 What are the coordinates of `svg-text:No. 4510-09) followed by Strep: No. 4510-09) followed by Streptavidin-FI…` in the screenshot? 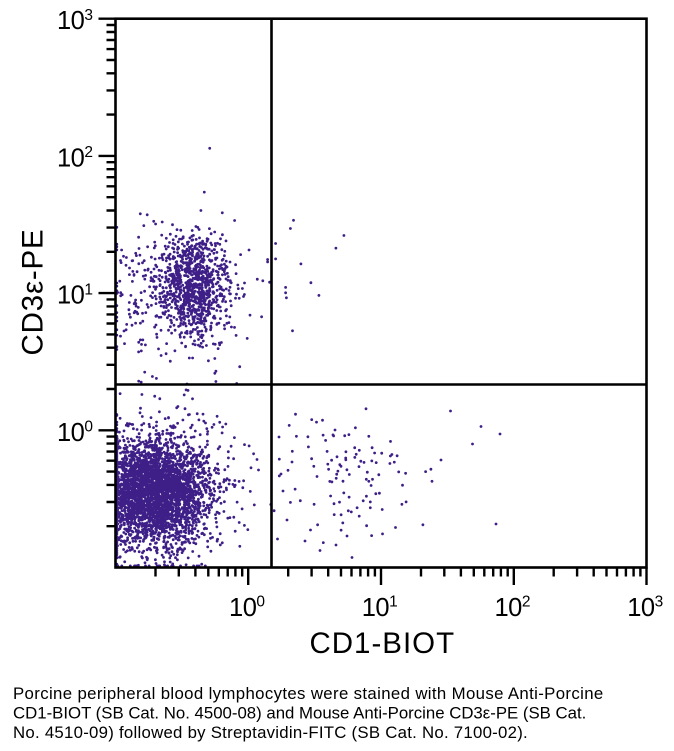 It's located at (270, 732).